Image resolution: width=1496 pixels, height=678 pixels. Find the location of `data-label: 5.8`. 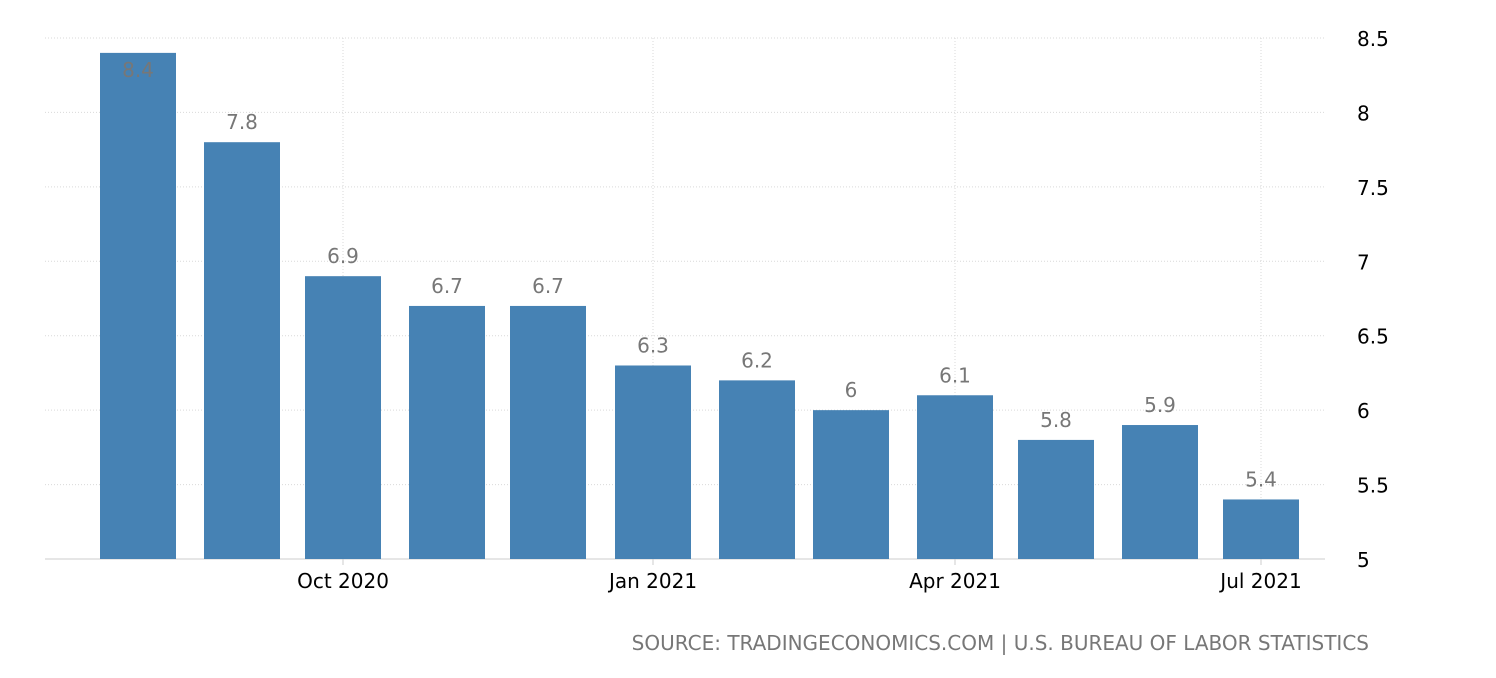

data-label: 5.8 is located at coordinates (1056, 420).